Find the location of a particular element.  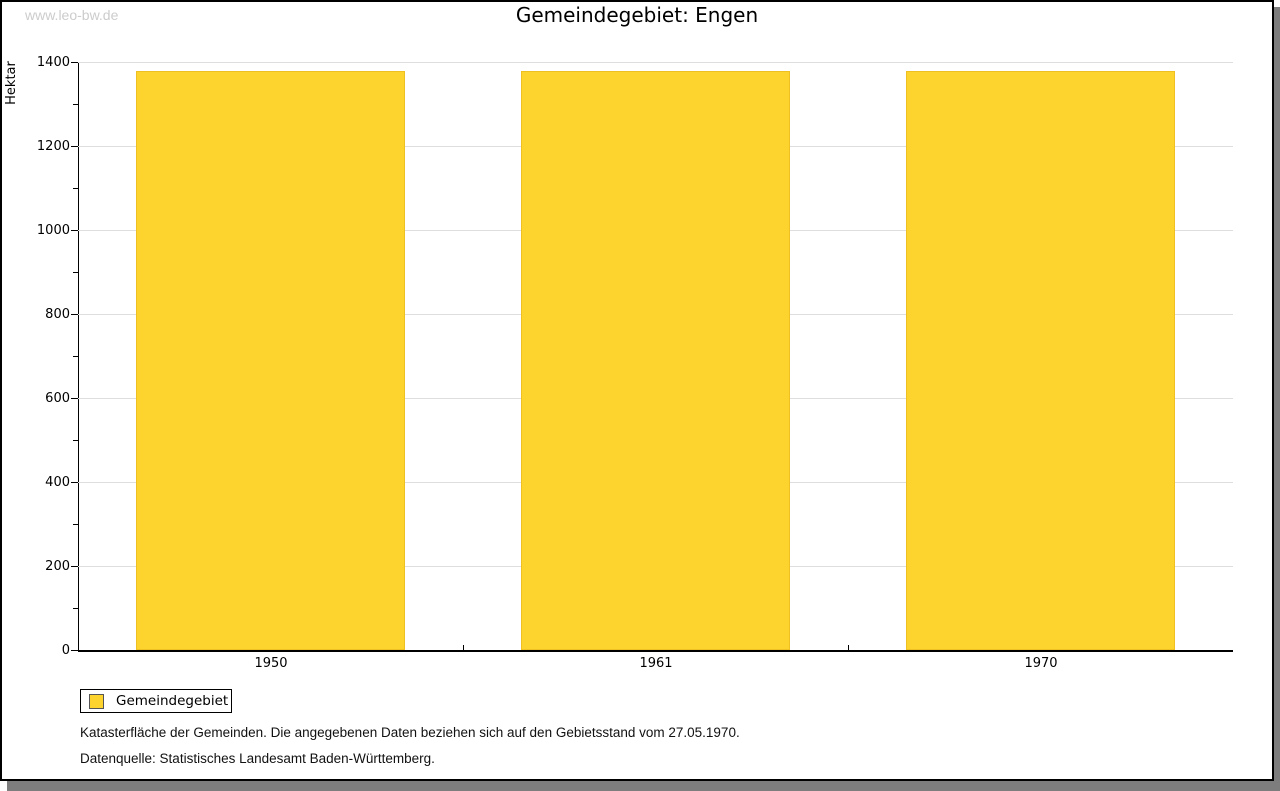

window-shadow-bottom is located at coordinates (640, 786).